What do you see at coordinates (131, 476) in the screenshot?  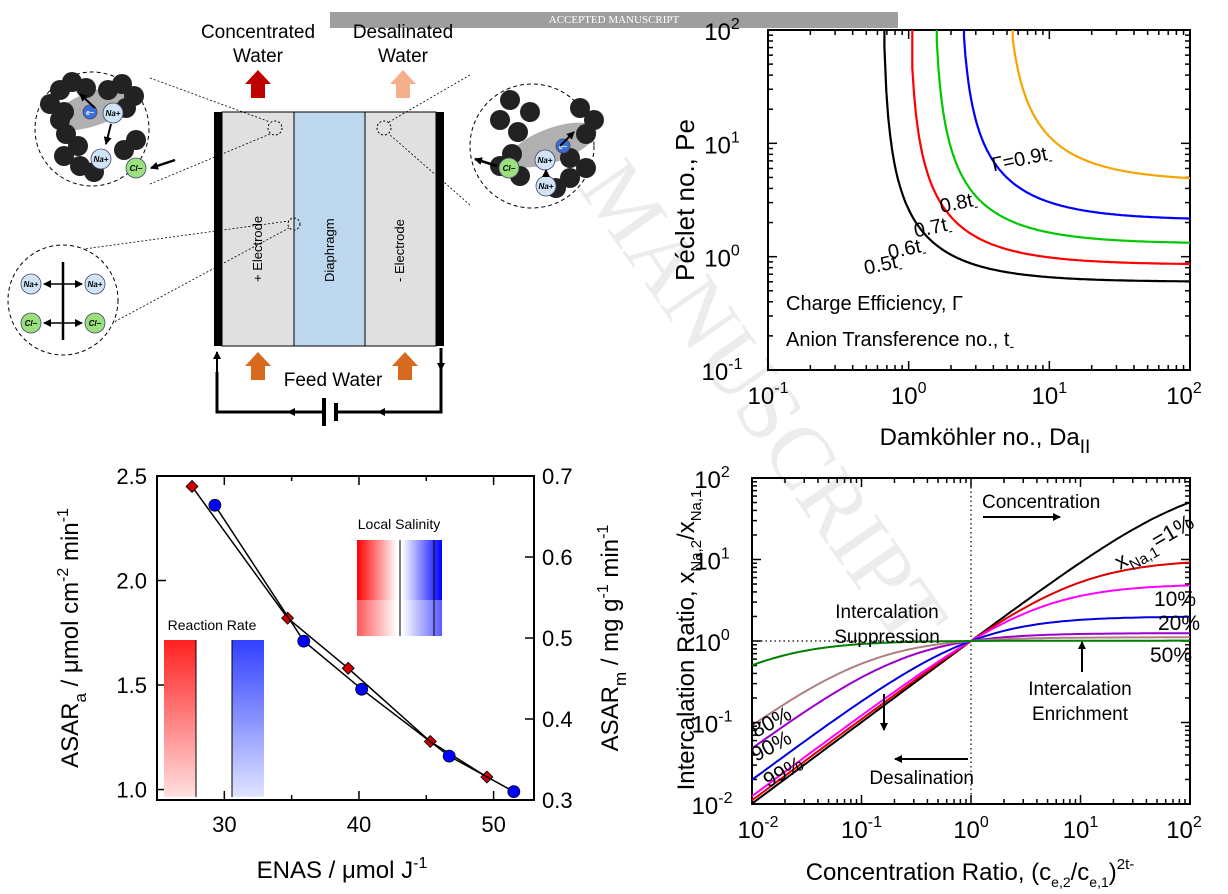 I see `asar-ytick-label-3: 2.5` at bounding box center [131, 476].